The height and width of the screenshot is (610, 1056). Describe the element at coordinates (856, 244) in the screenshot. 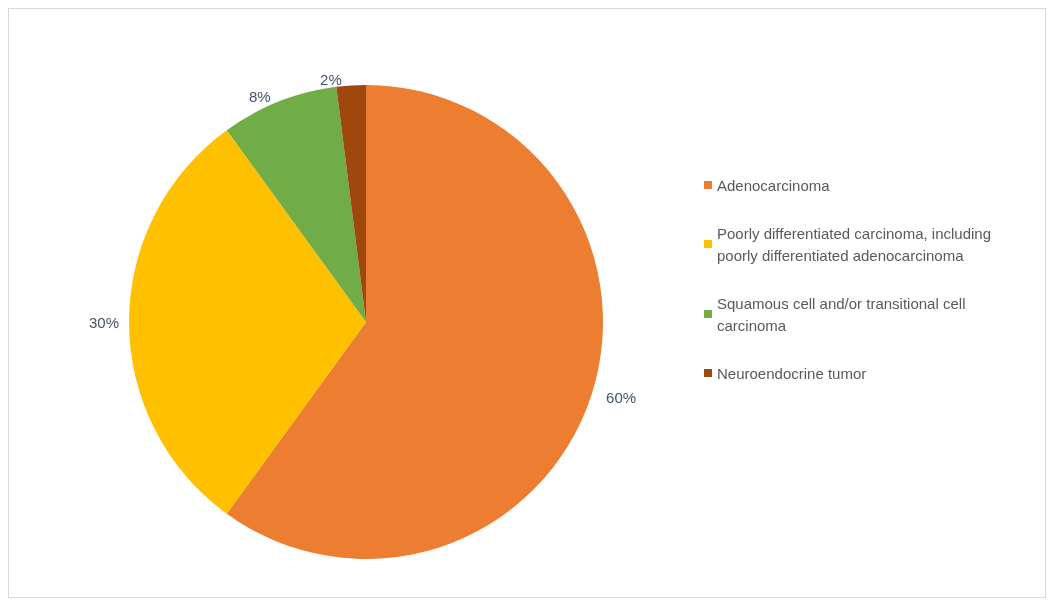

I see `legend-label: Poorly differentiated carcinoma, including poorly differentiated adenocarcinoma` at that location.